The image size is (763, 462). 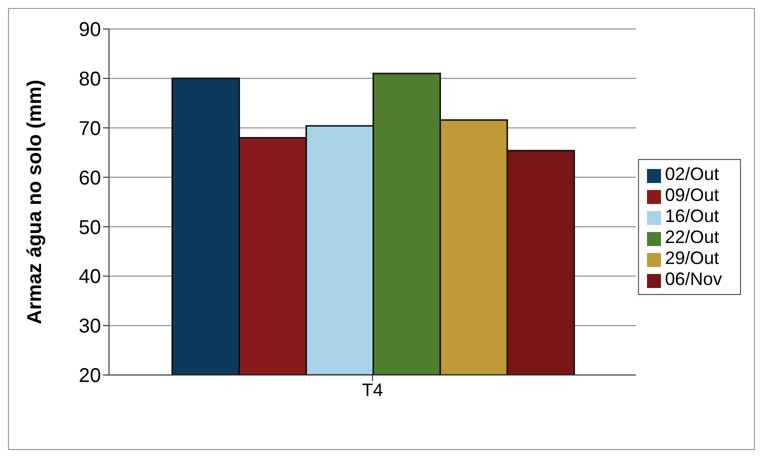 What do you see at coordinates (89, 30) in the screenshot?
I see `y-tick-label: 90` at bounding box center [89, 30].